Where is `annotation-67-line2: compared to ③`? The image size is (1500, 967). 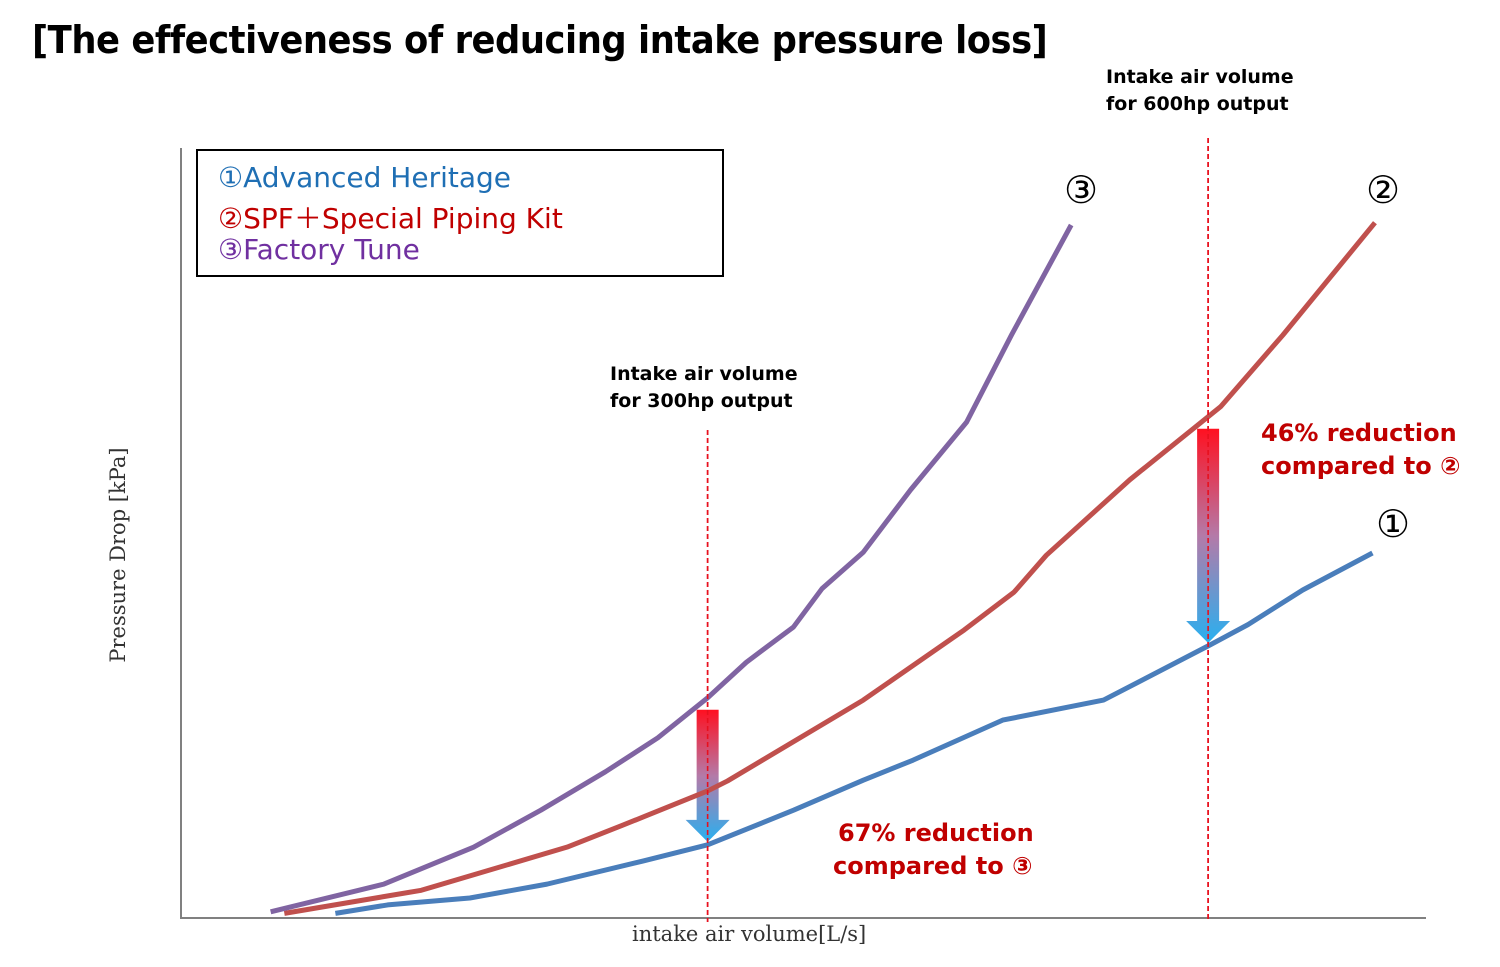
annotation-67-line2: compared to ③ is located at coordinates (933, 866).